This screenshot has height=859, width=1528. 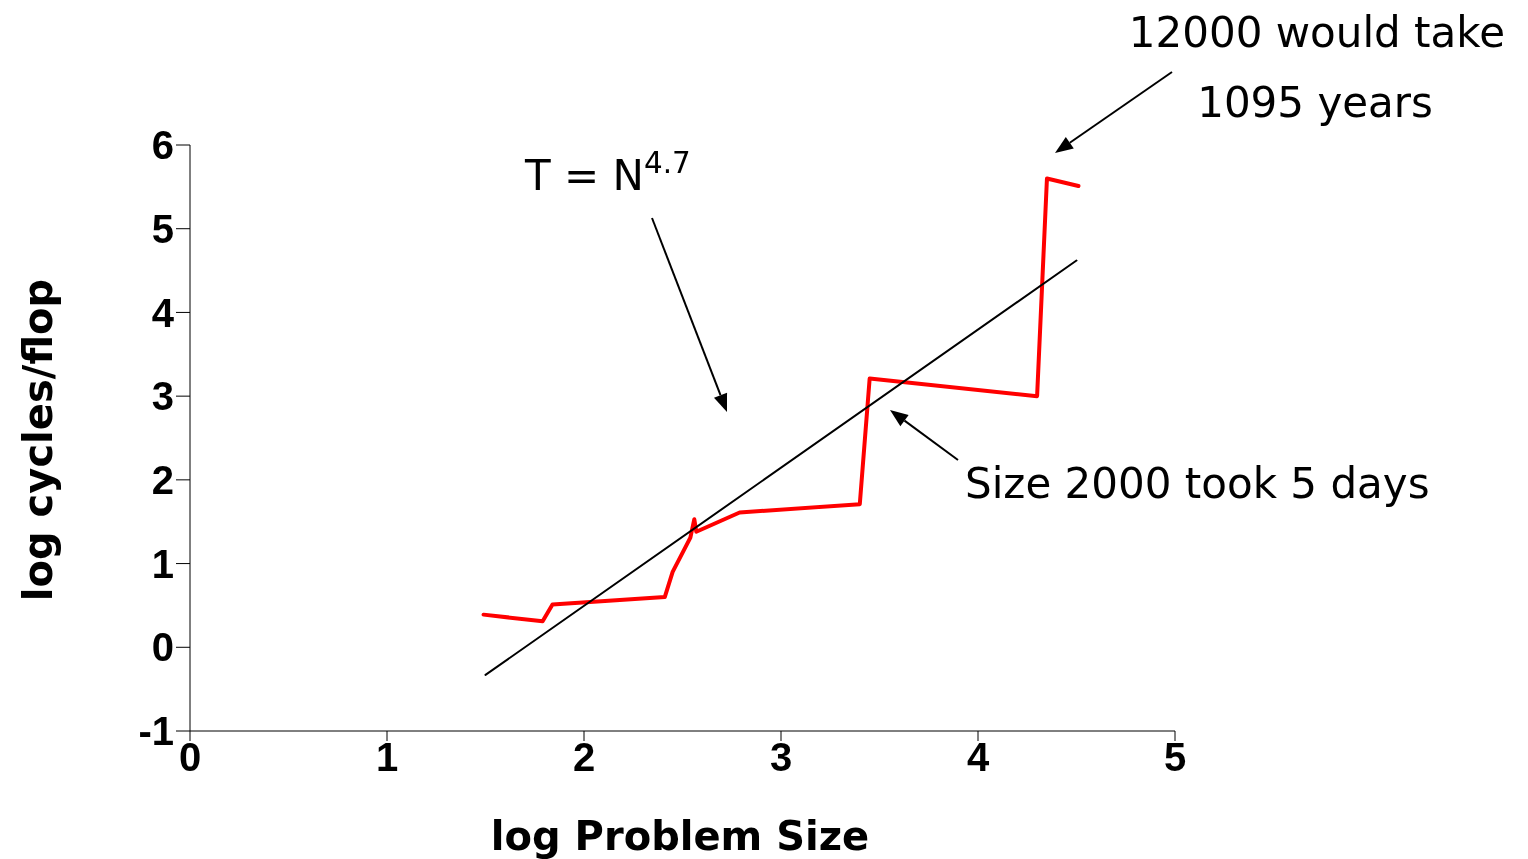 I want to click on y-axis-title: log cycles/flop, so click(x=38, y=440).